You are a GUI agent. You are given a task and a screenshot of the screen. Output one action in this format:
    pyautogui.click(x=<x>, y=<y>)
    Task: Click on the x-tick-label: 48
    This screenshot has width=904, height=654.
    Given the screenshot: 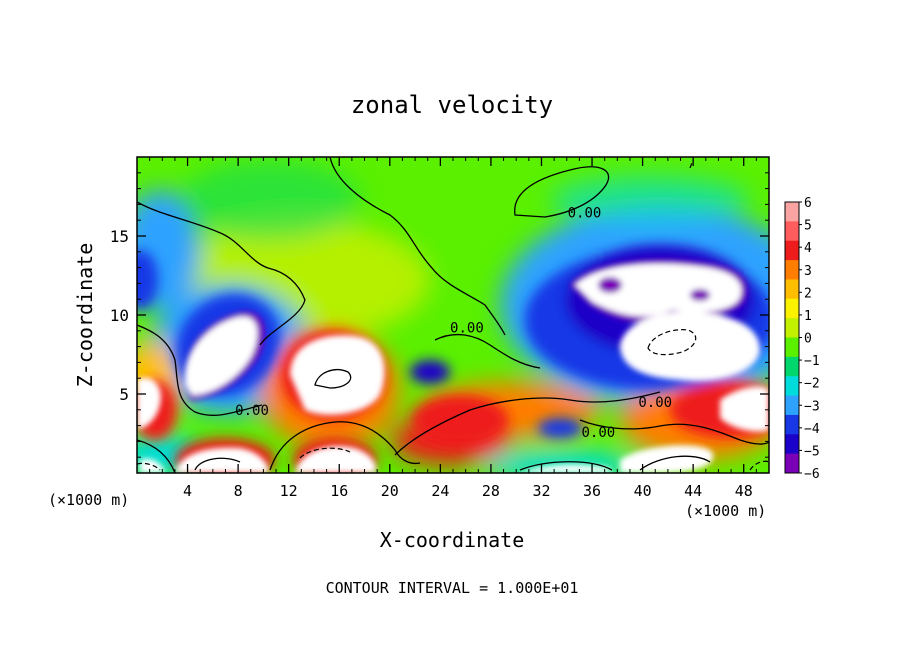 What is the action you would take?
    pyautogui.click(x=744, y=491)
    